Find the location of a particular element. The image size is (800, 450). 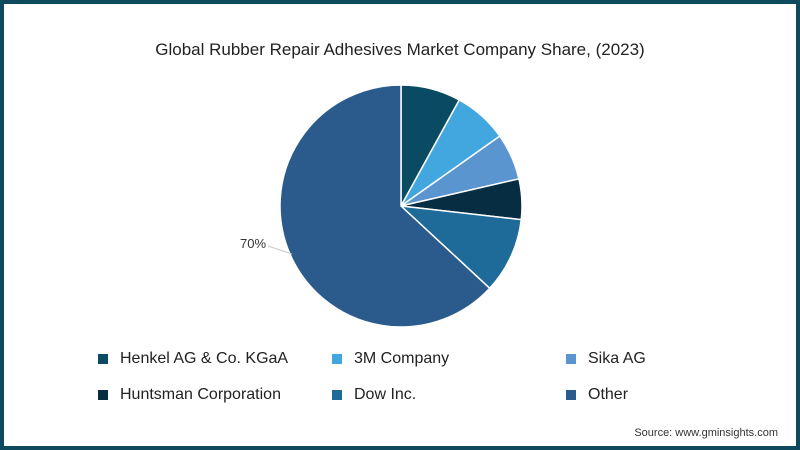

legend-item-henkel: Henkel AG & Co. KGaA is located at coordinates (193, 359).